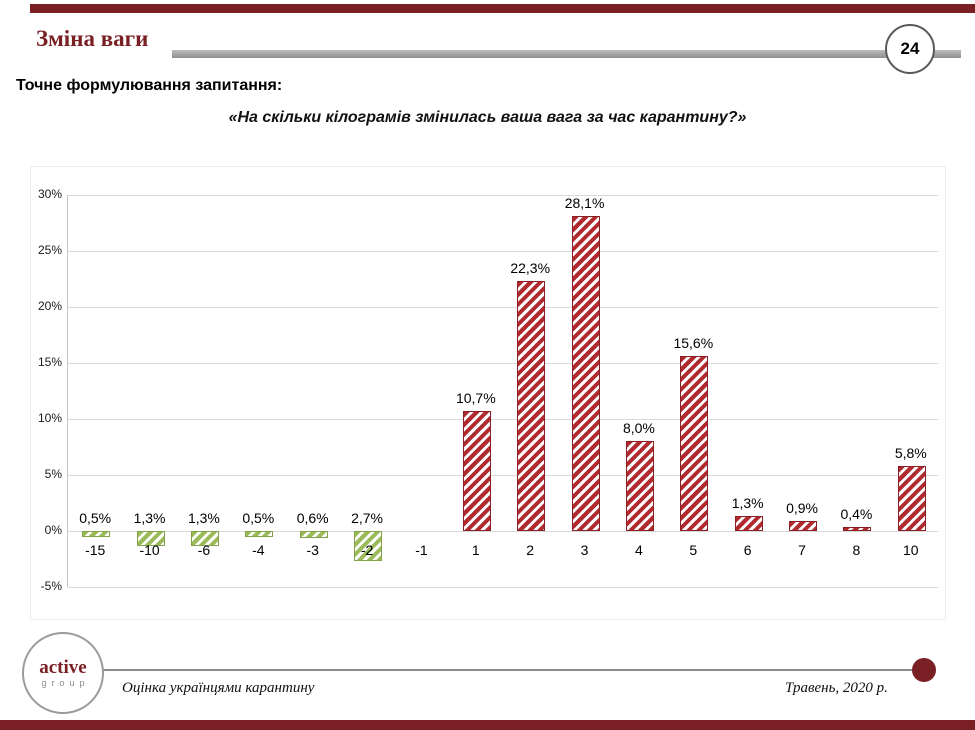 This screenshot has width=975, height=730. Describe the element at coordinates (802, 507) in the screenshot. I see `data-label: 0,9%` at that location.